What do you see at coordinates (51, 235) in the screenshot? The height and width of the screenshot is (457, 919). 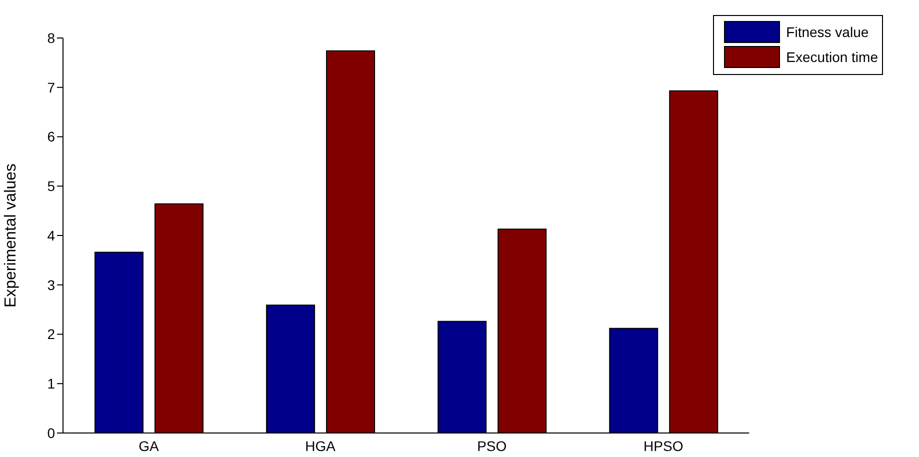 I see `y-tick-label: 4` at bounding box center [51, 235].